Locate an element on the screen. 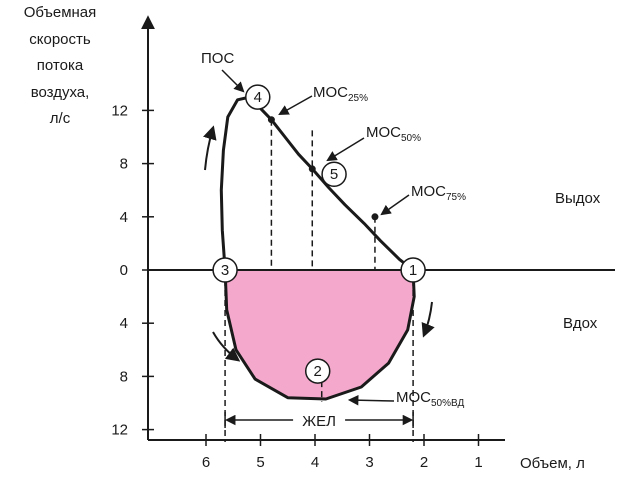 This screenshot has height=480, width=624. y-tick-label-expiration: 12 is located at coordinates (119, 110).